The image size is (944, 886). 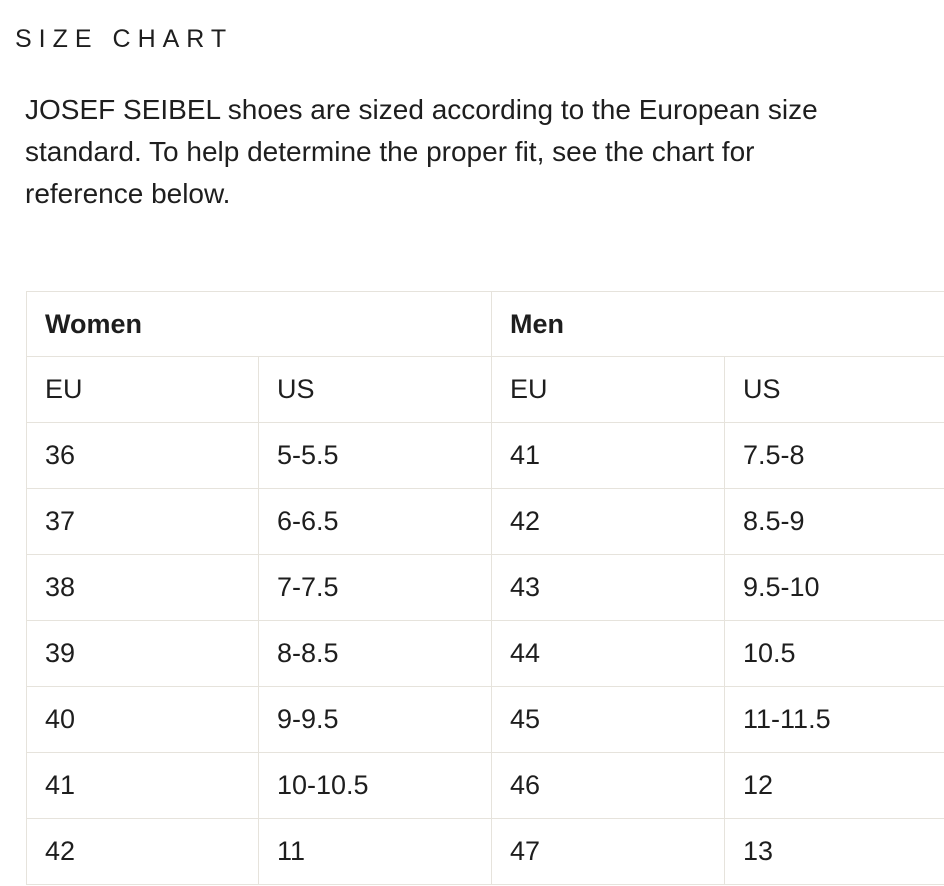 I want to click on table-row: 38 7-7.5 43 9.5-10, so click(x=485, y=587).